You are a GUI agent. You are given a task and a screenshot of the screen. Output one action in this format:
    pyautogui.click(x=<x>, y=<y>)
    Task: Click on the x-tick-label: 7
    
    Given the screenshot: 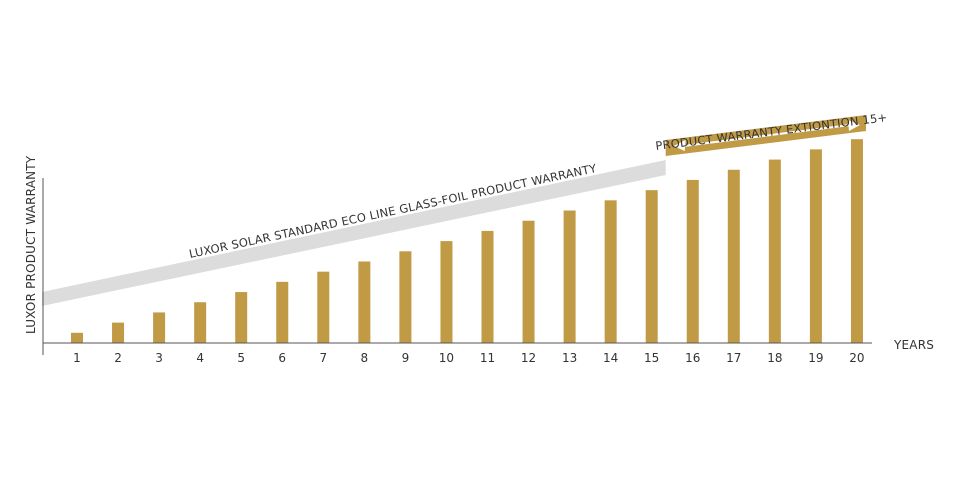 What is the action you would take?
    pyautogui.click(x=323, y=358)
    